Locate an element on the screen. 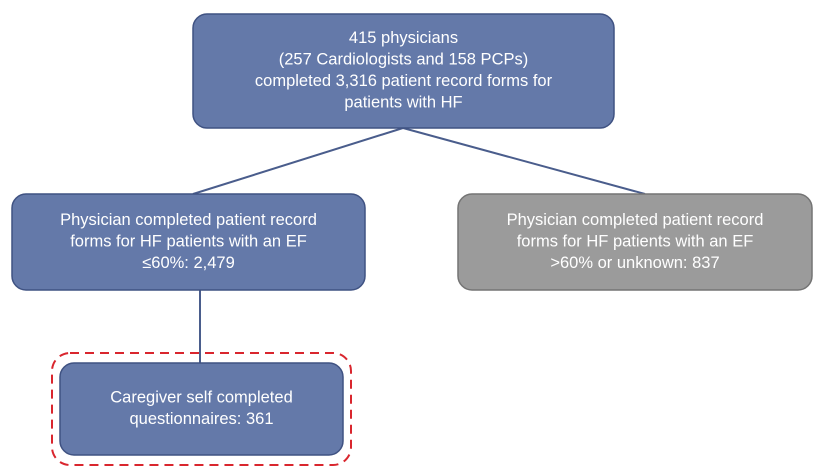 The width and height of the screenshot is (817, 468). node-text: >60% or unknown: 837 is located at coordinates (634, 263).